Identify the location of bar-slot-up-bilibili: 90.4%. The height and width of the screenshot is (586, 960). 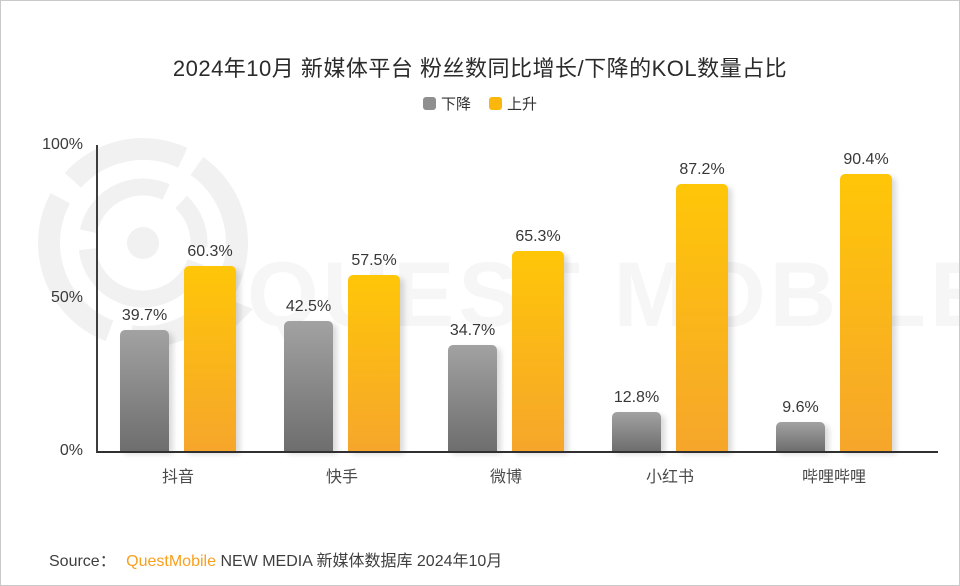
(866, 298).